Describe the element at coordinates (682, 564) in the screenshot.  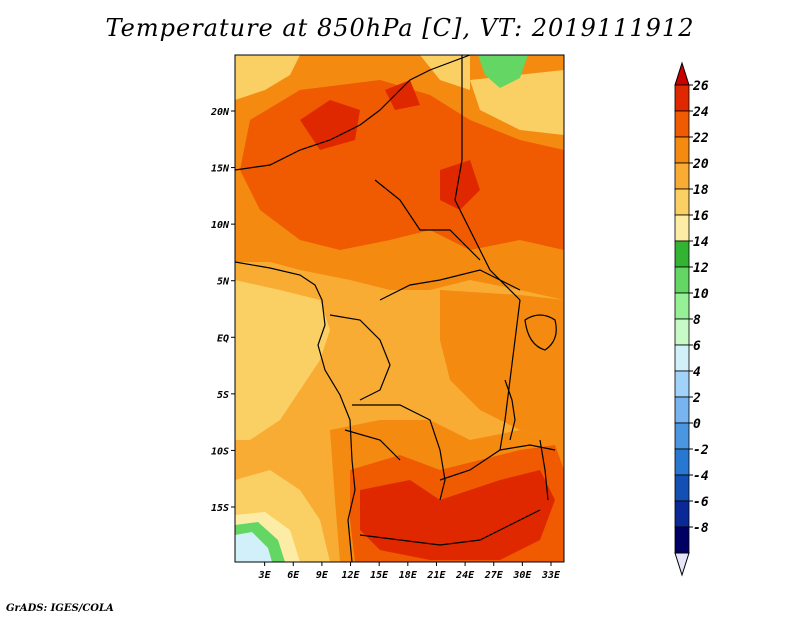
I see `colorbar-bottom-triangle` at that location.